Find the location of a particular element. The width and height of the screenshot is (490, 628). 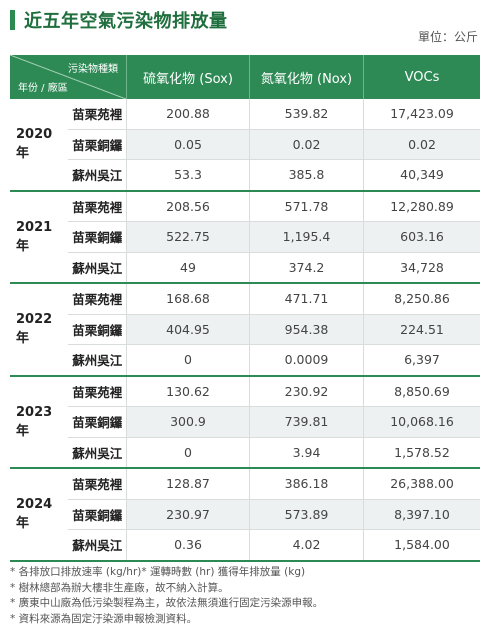

value-cell-vocs: 8,250.86 is located at coordinates (421, 299).